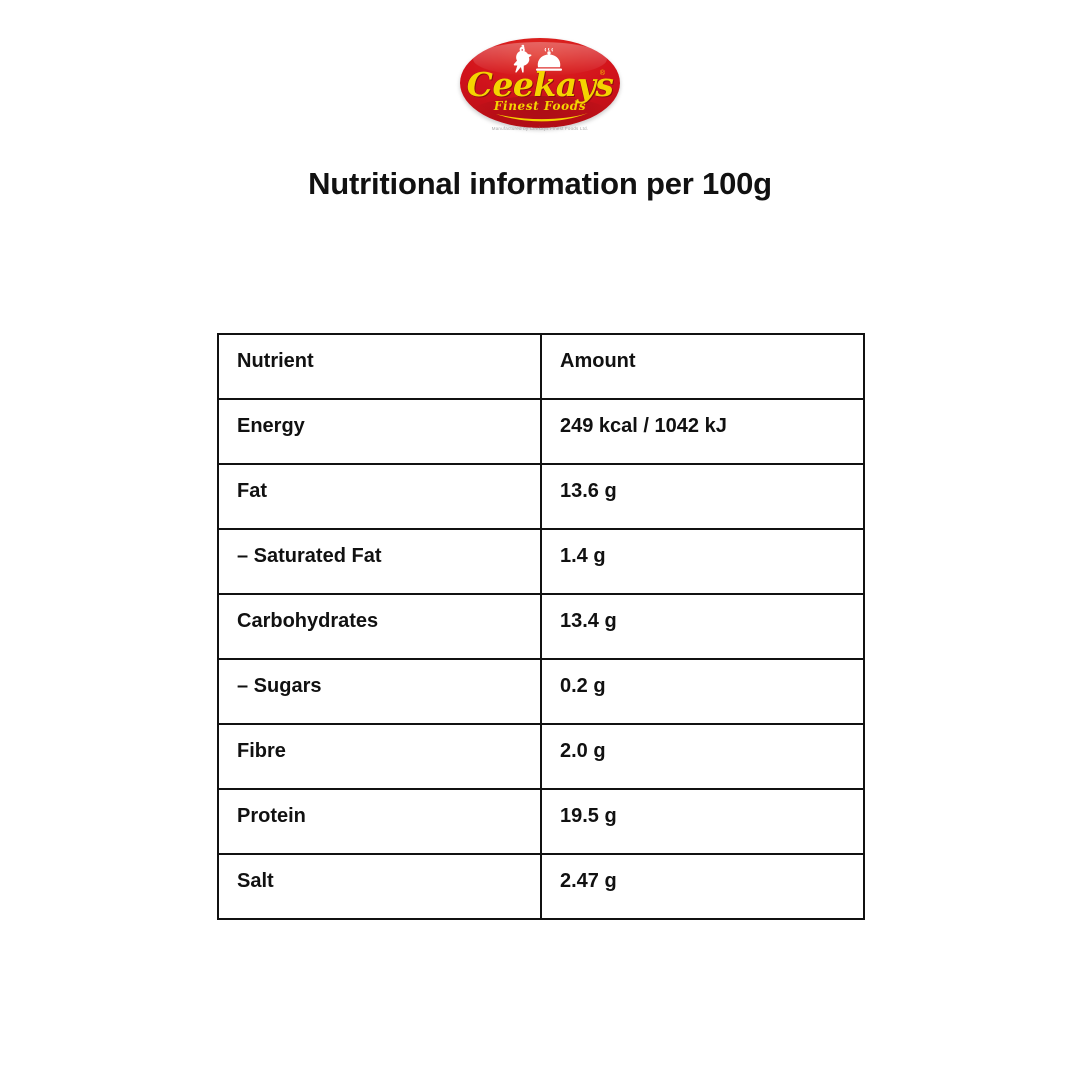  I want to click on cell-nutrient: Protein, so click(379, 821).